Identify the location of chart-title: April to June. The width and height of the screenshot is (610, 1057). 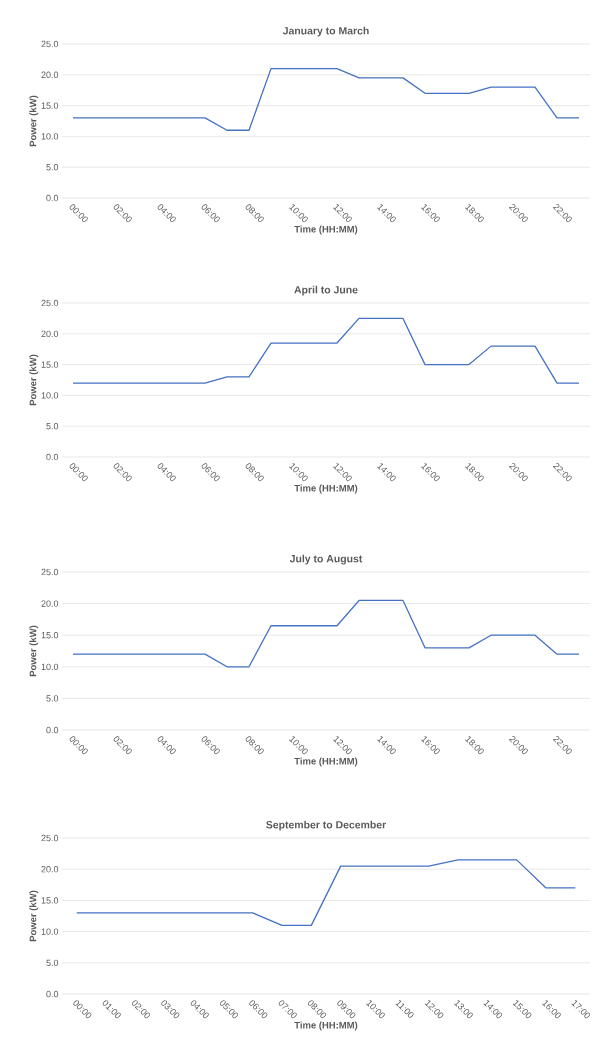
(326, 290).